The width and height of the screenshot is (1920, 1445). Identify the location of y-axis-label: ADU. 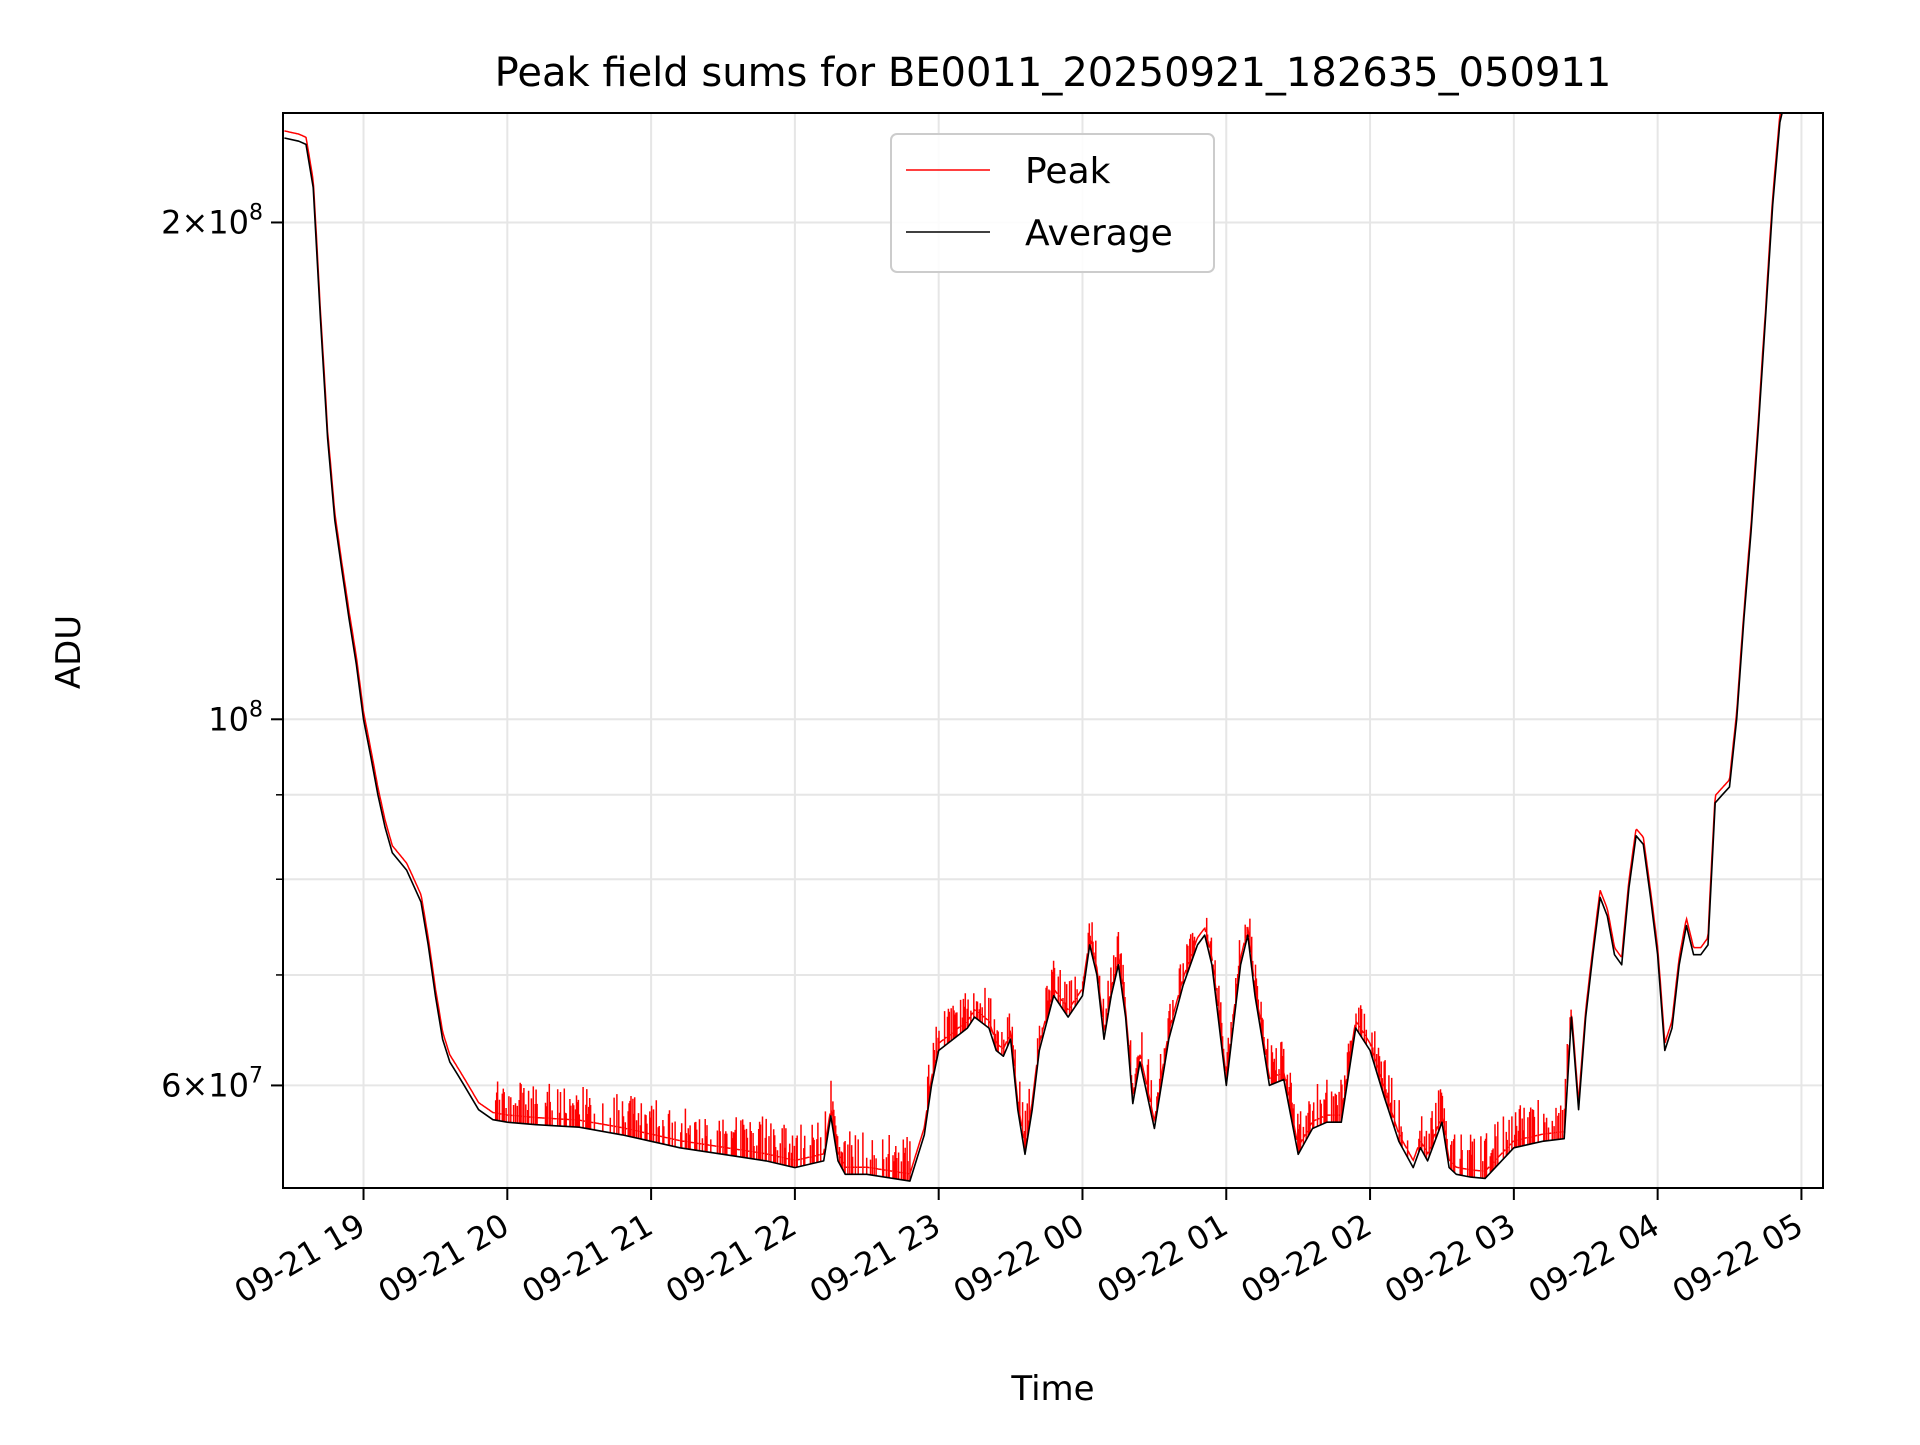
(69, 652).